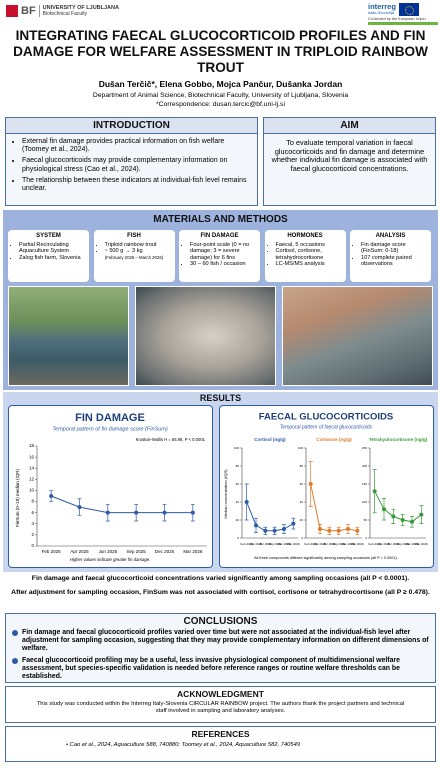 This screenshot has width=441, height=784. I want to click on aim-heading: AIM, so click(349, 126).